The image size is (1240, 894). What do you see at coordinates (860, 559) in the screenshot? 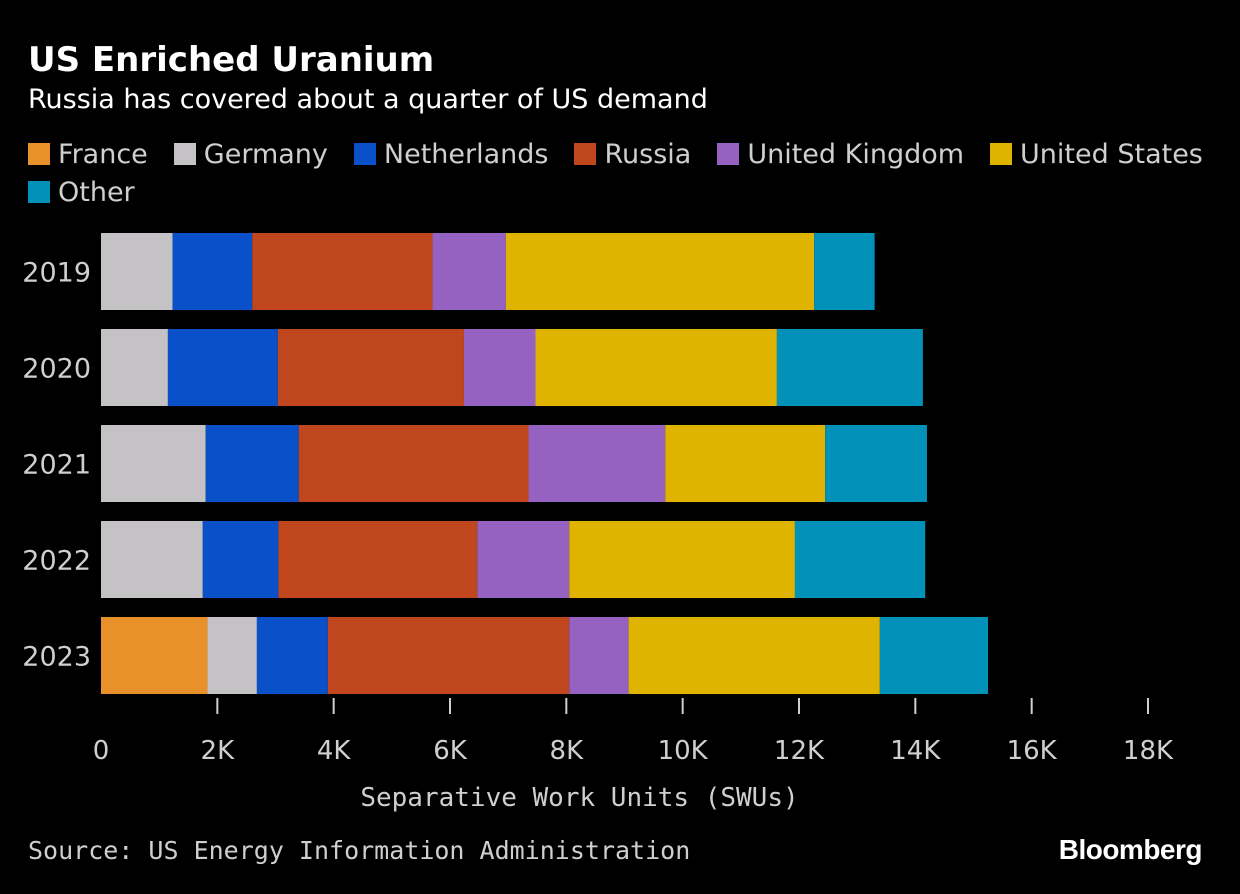
I see `bar-segment-other-2022` at bounding box center [860, 559].